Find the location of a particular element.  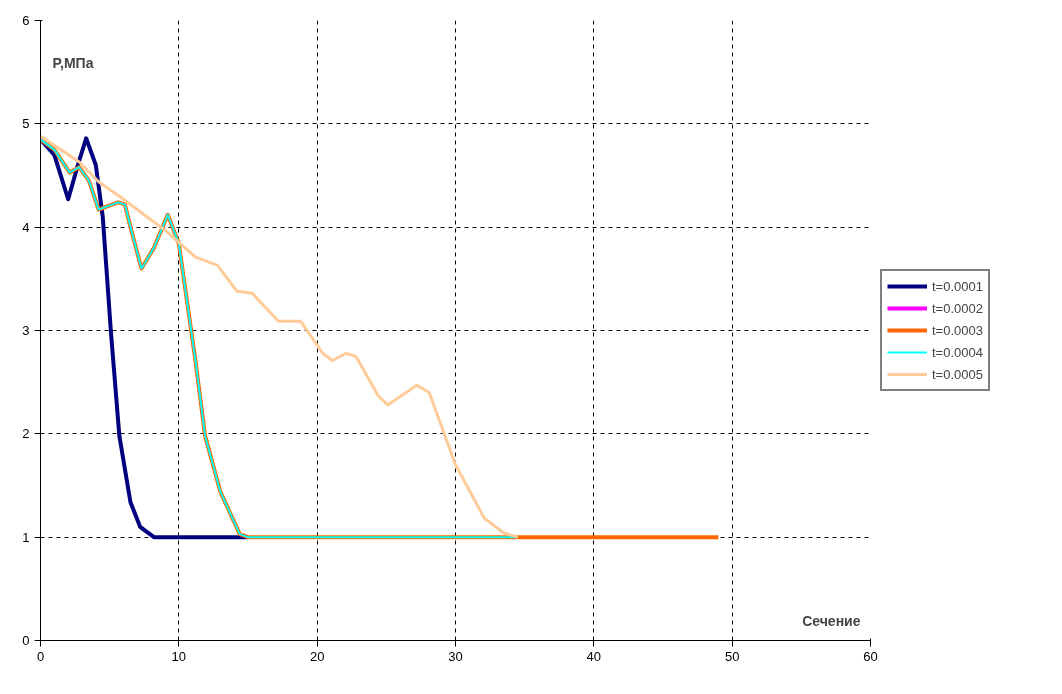

y-tick-label: 1 is located at coordinates (26, 537).